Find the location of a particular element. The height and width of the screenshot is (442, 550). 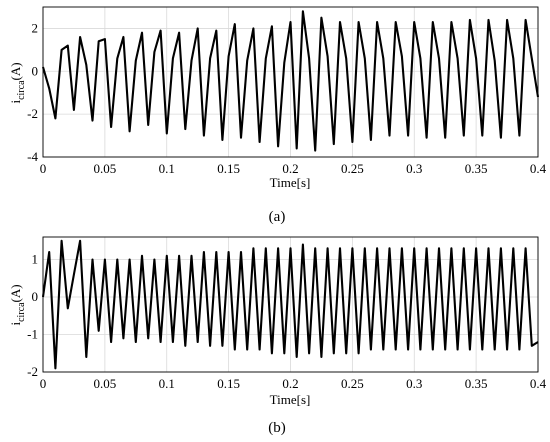

caption-a: (a) is located at coordinates (277, 217).